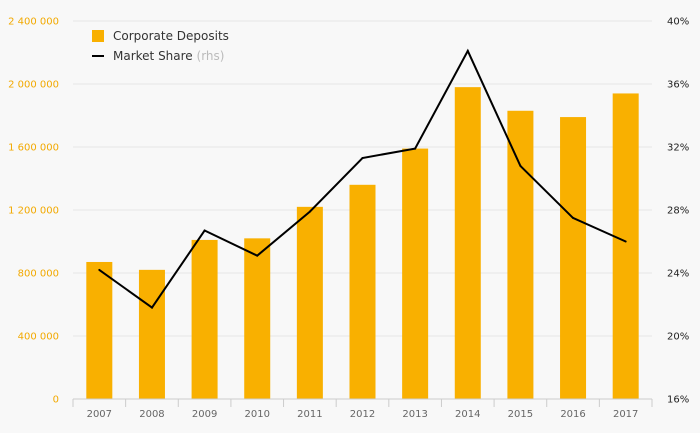 This screenshot has width=700, height=433. Describe the element at coordinates (678, 148) in the screenshot. I see `y-right-tick-label: 32%` at that location.